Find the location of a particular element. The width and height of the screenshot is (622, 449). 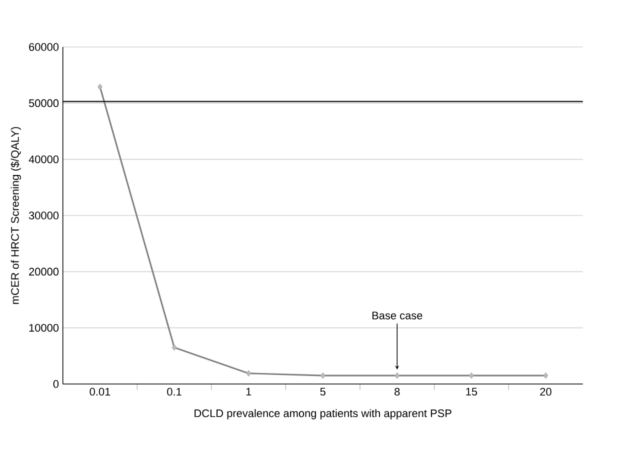

x-tick-label: 0.1 is located at coordinates (174, 392).